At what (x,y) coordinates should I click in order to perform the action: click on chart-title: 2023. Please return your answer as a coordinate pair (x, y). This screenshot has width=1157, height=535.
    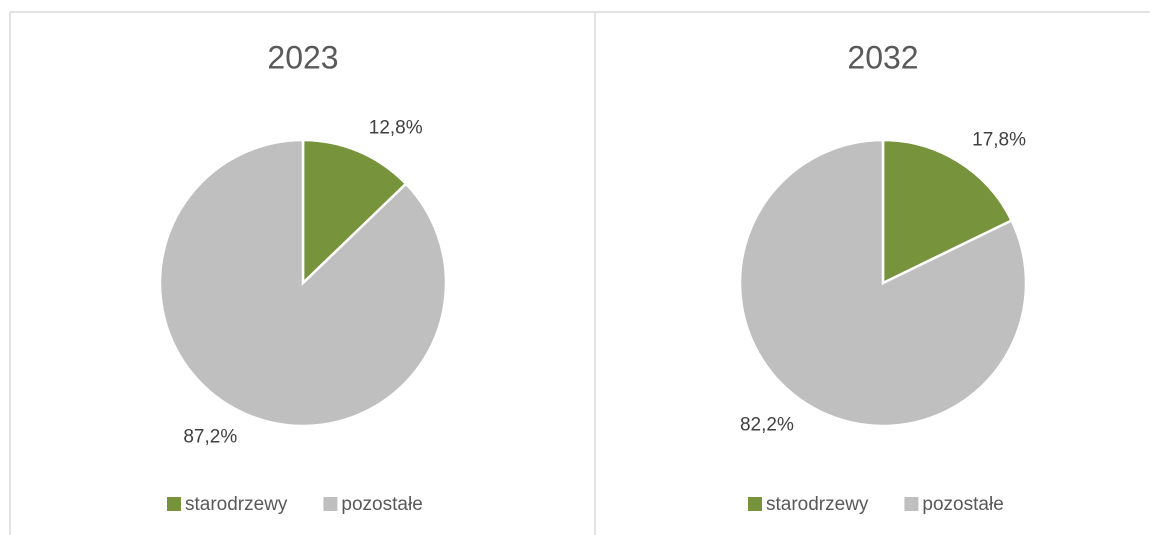
    Looking at the image, I should click on (302, 57).